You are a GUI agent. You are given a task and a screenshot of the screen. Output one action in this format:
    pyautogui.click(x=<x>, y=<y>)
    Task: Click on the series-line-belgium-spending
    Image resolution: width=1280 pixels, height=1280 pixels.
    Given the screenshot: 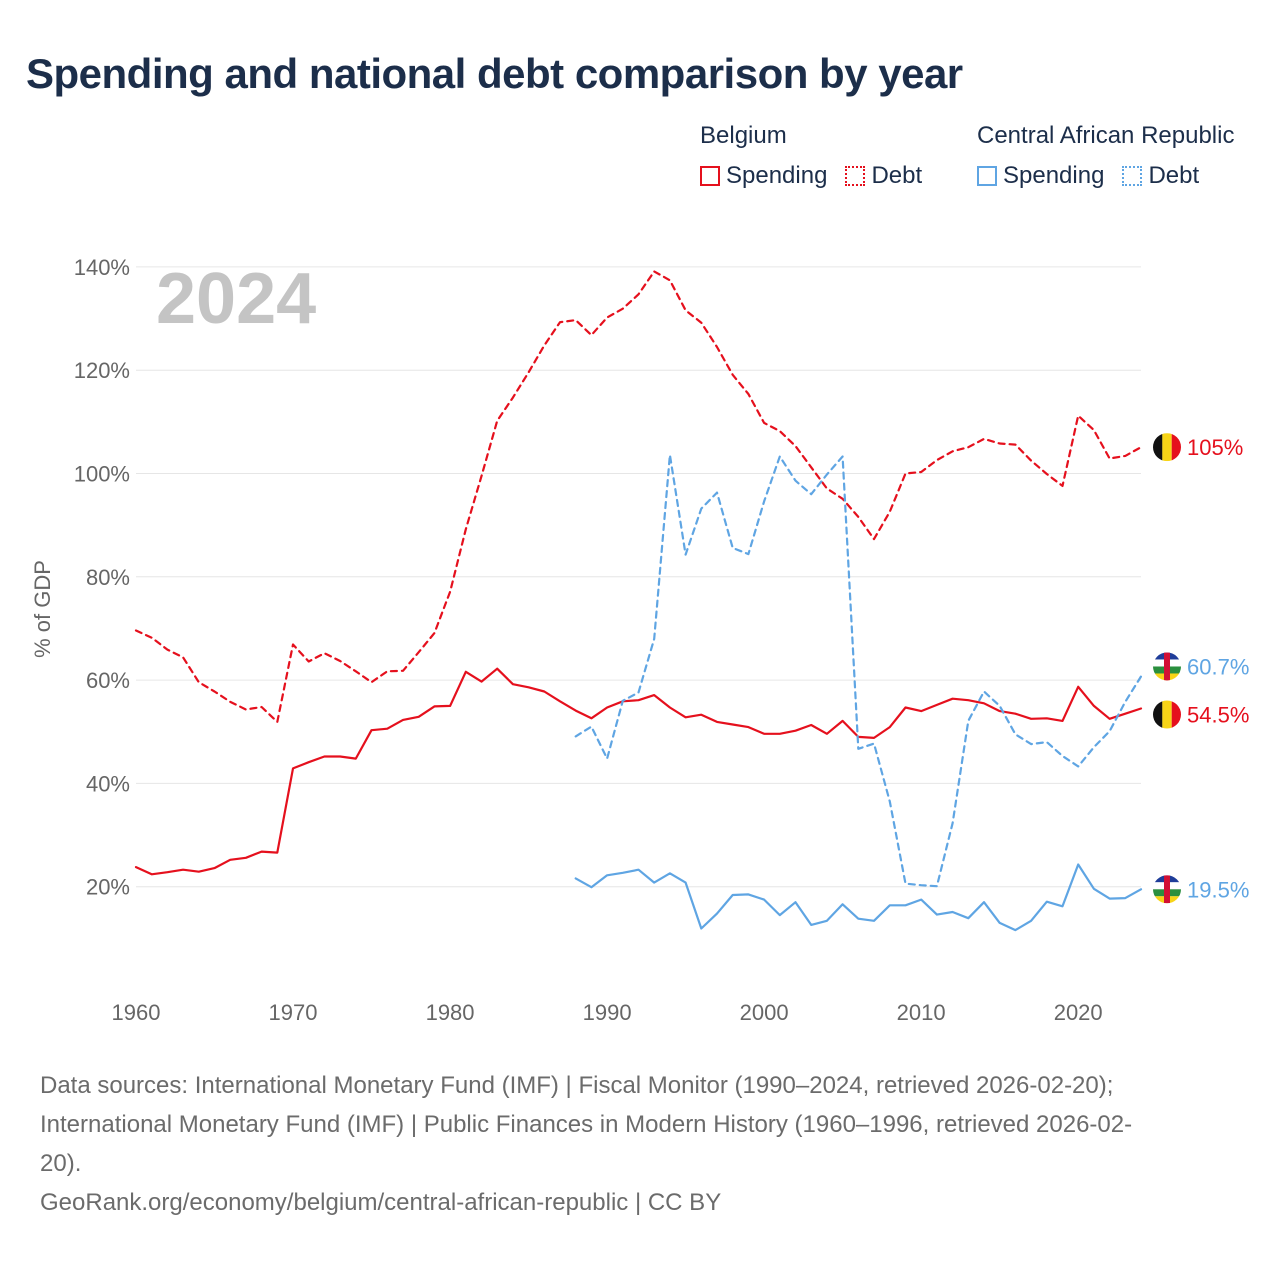 What is the action you would take?
    pyautogui.click(x=638, y=771)
    